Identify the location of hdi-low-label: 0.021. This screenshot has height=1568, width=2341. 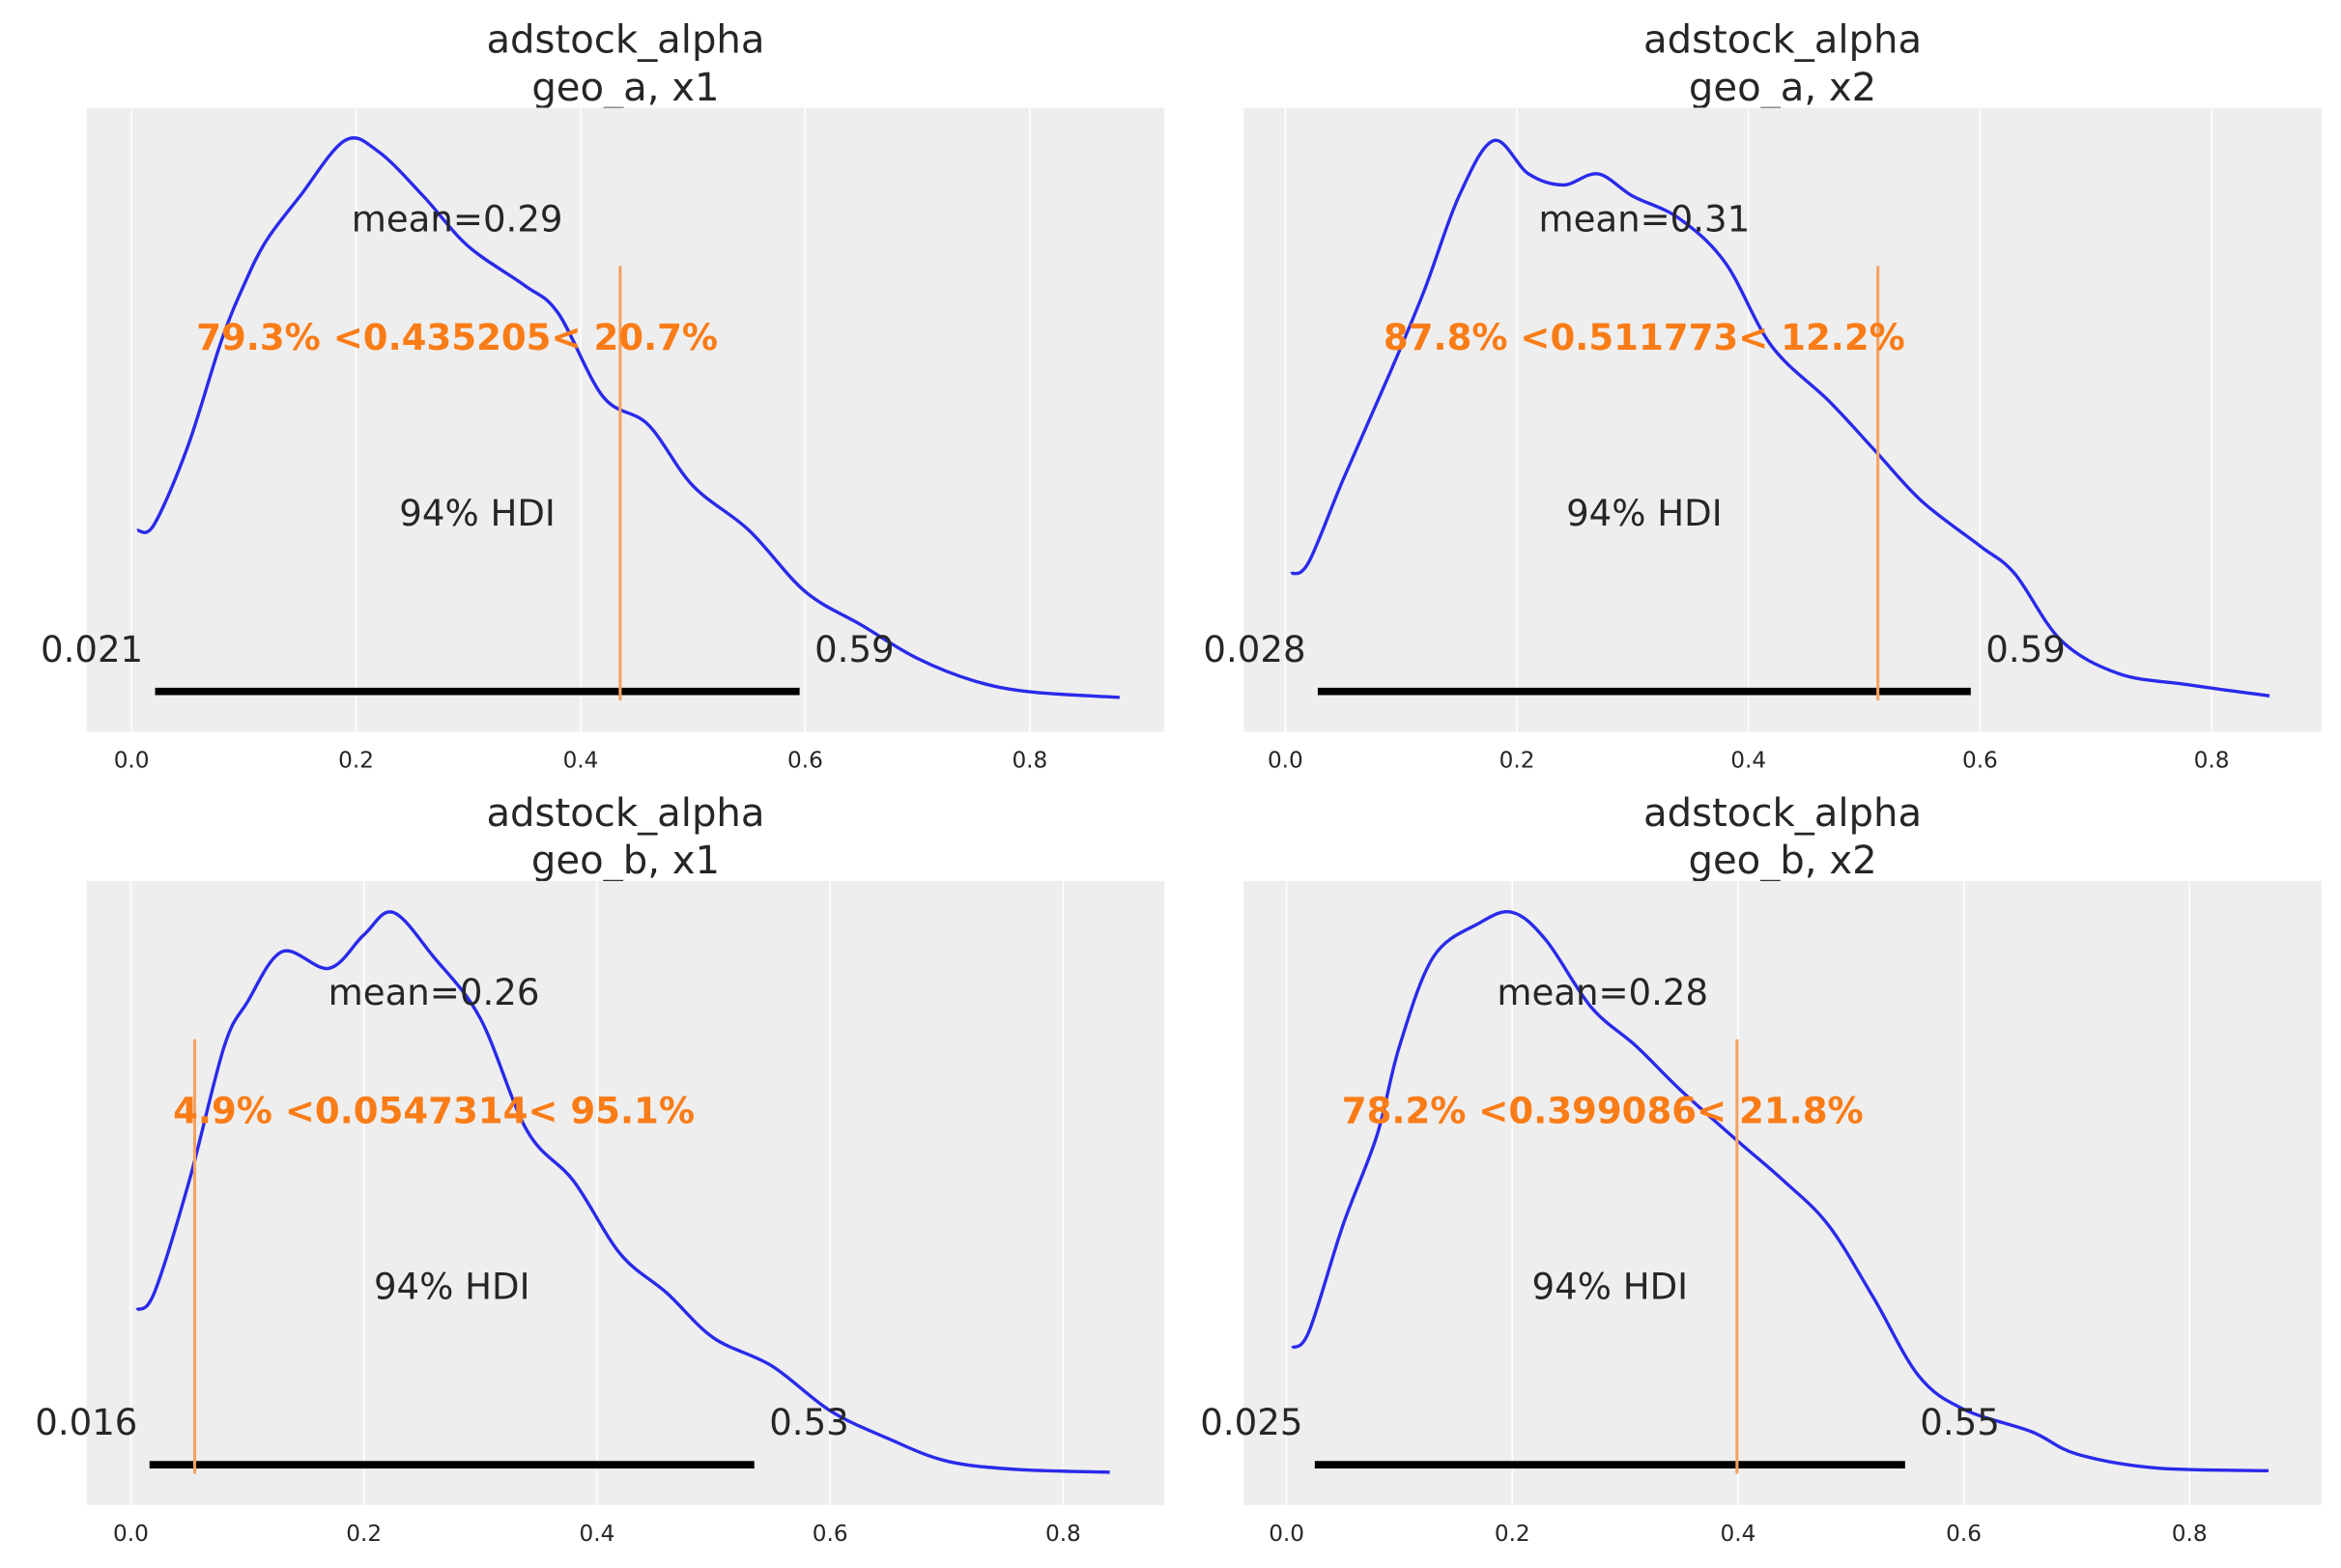
(92, 649).